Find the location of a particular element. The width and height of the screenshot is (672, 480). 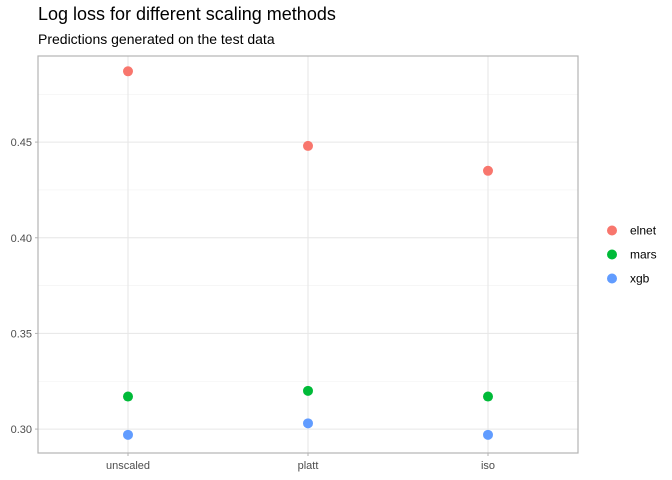

legend-label-xgb: xgb is located at coordinates (640, 279).